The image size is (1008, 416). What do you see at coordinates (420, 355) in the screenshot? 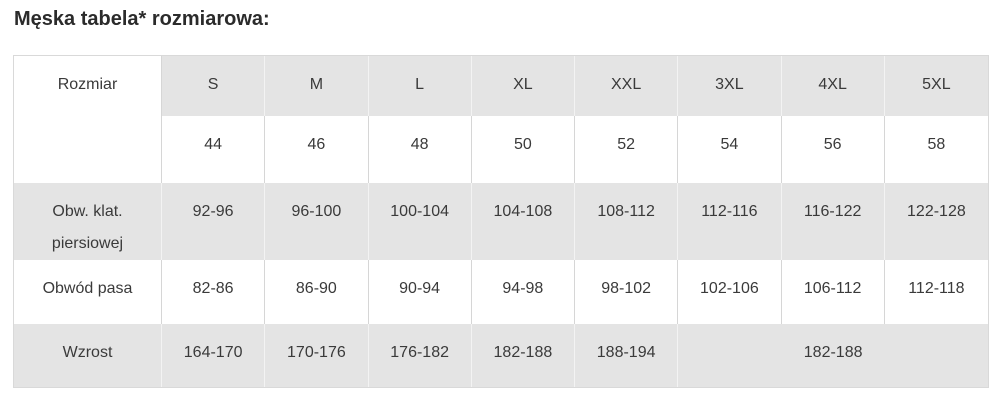
I see `height-value-l: 176-182` at bounding box center [420, 355].